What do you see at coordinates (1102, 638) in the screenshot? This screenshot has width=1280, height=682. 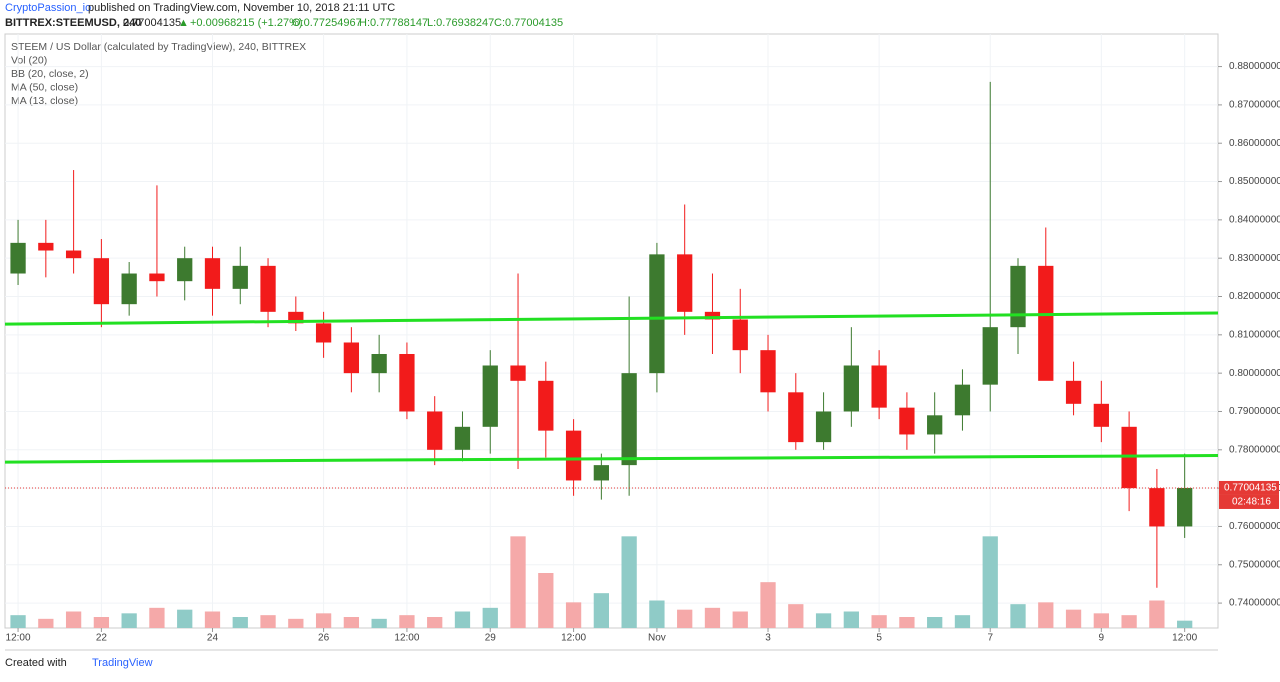 I see `x-tick-label: 9` at bounding box center [1102, 638].